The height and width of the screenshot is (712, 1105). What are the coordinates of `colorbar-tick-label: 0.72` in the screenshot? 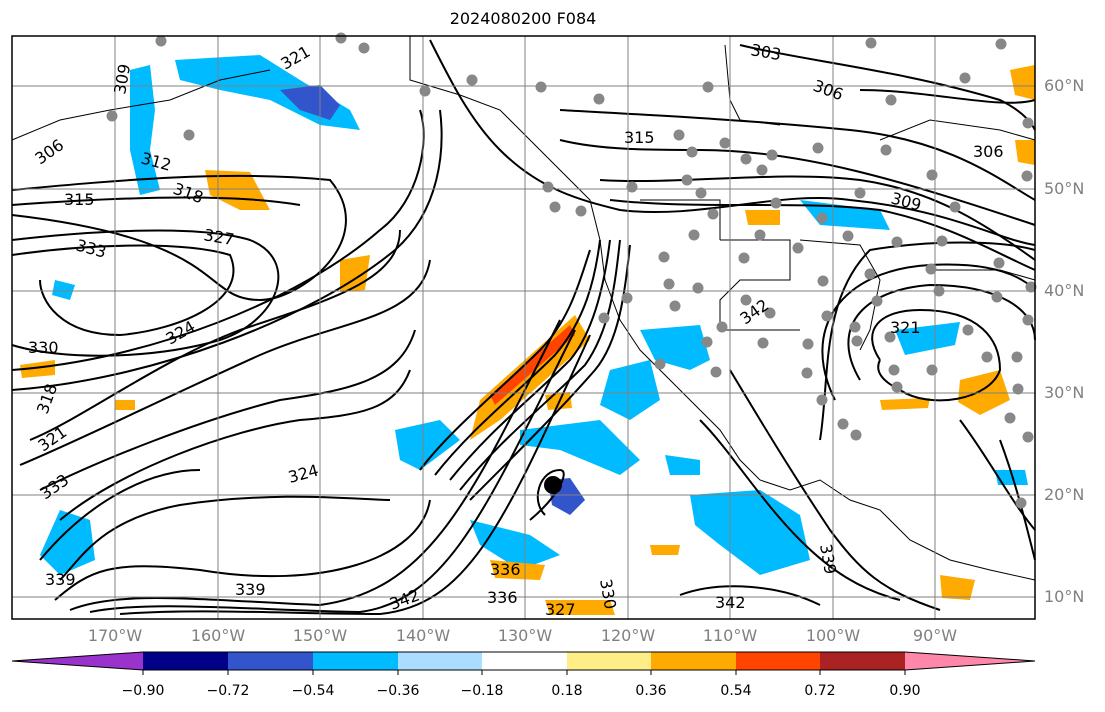 It's located at (820, 691).